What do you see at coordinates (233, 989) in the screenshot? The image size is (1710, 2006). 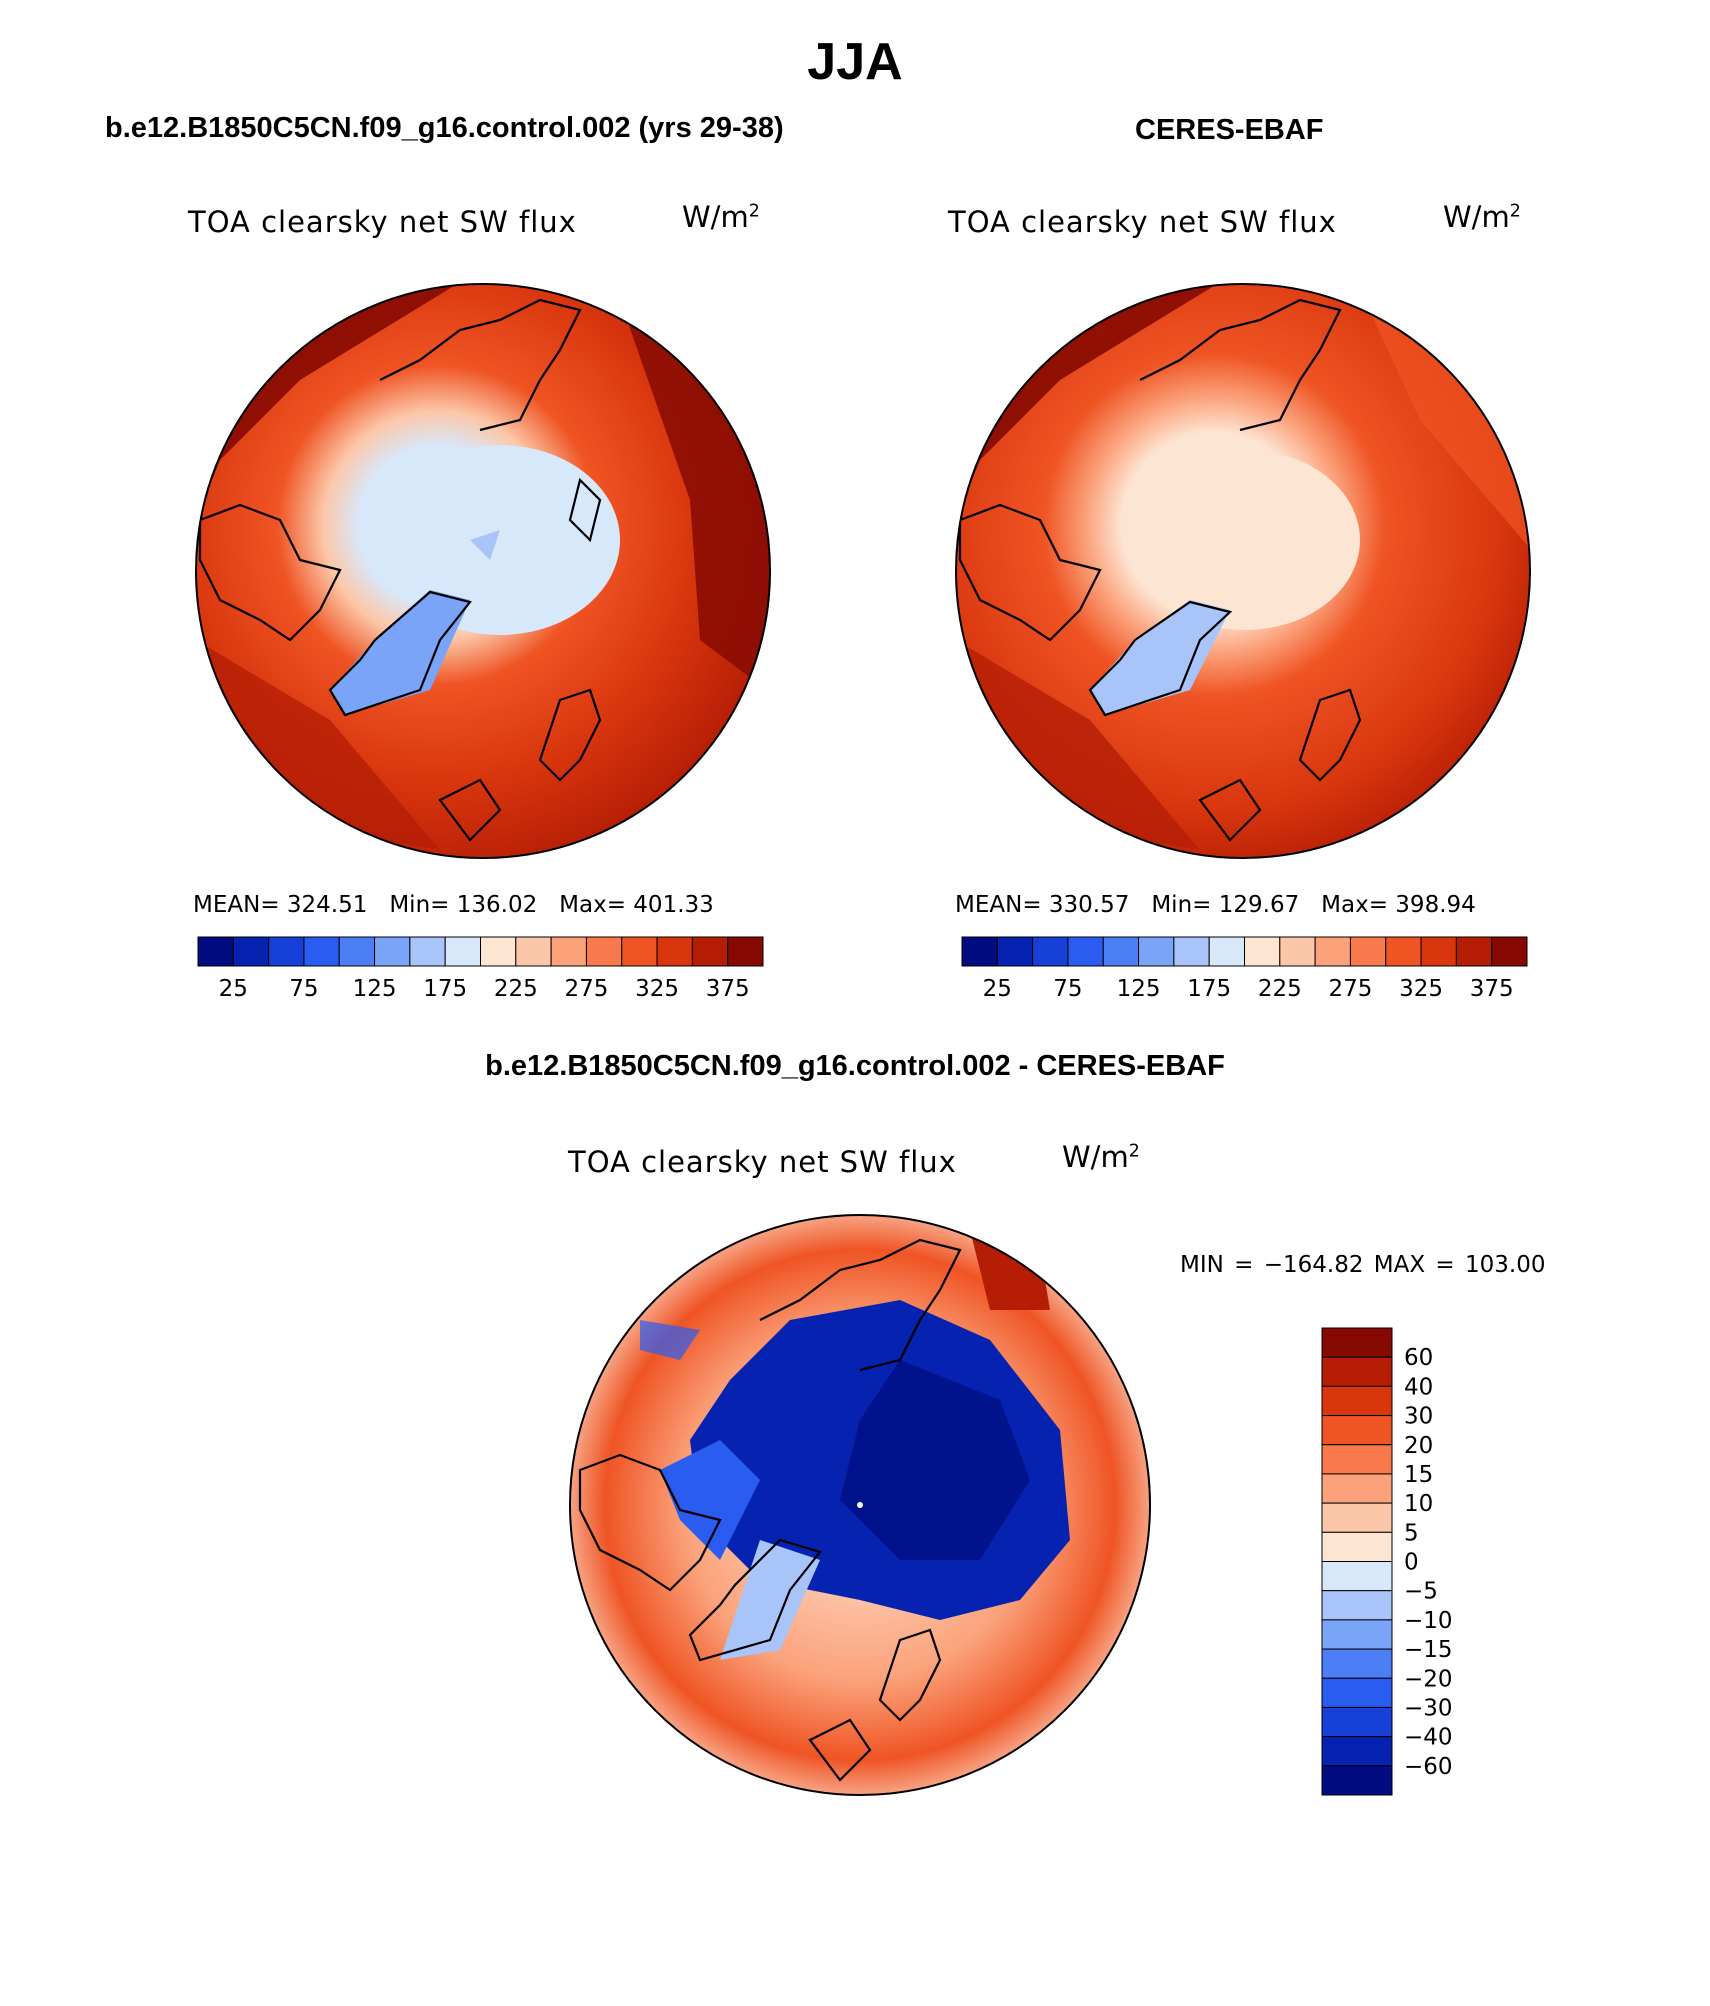 I see `panel1-colorbar-tick-label: 25` at bounding box center [233, 989].